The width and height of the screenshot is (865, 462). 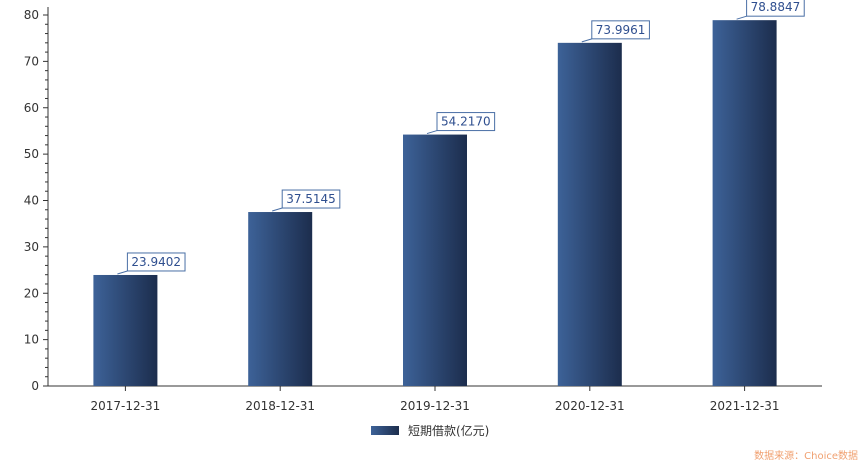 I want to click on y-tick-label: 10, so click(x=31, y=340).